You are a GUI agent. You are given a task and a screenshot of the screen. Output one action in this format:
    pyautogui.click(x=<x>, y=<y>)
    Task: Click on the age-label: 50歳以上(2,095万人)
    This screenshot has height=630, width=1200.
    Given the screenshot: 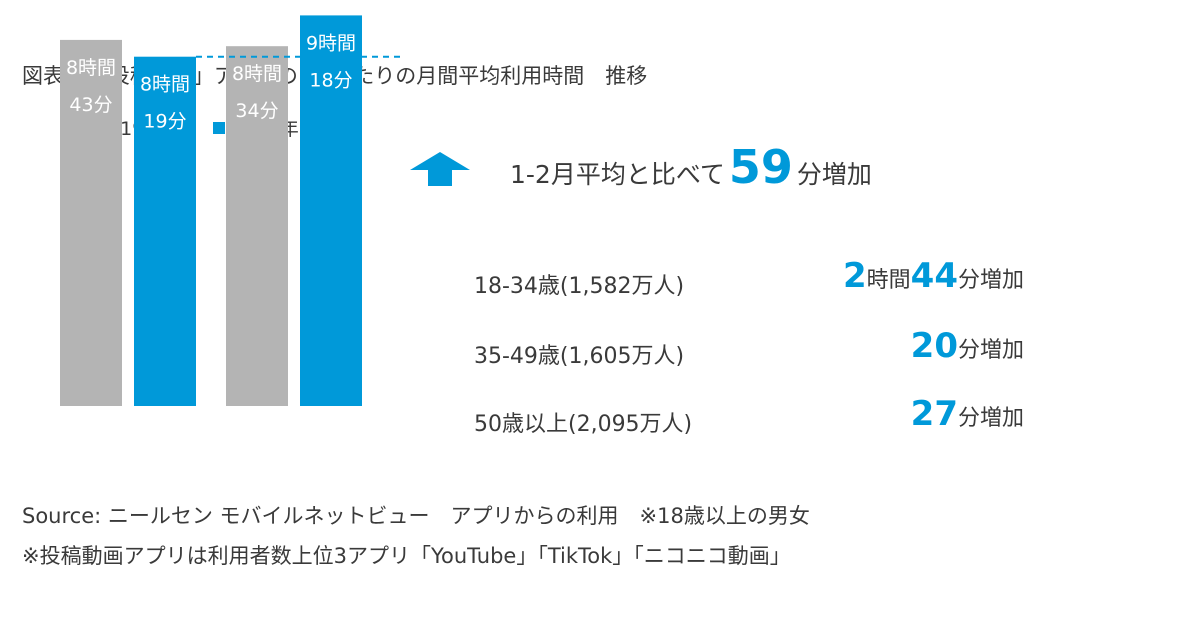 What is the action you would take?
    pyautogui.click(x=583, y=424)
    